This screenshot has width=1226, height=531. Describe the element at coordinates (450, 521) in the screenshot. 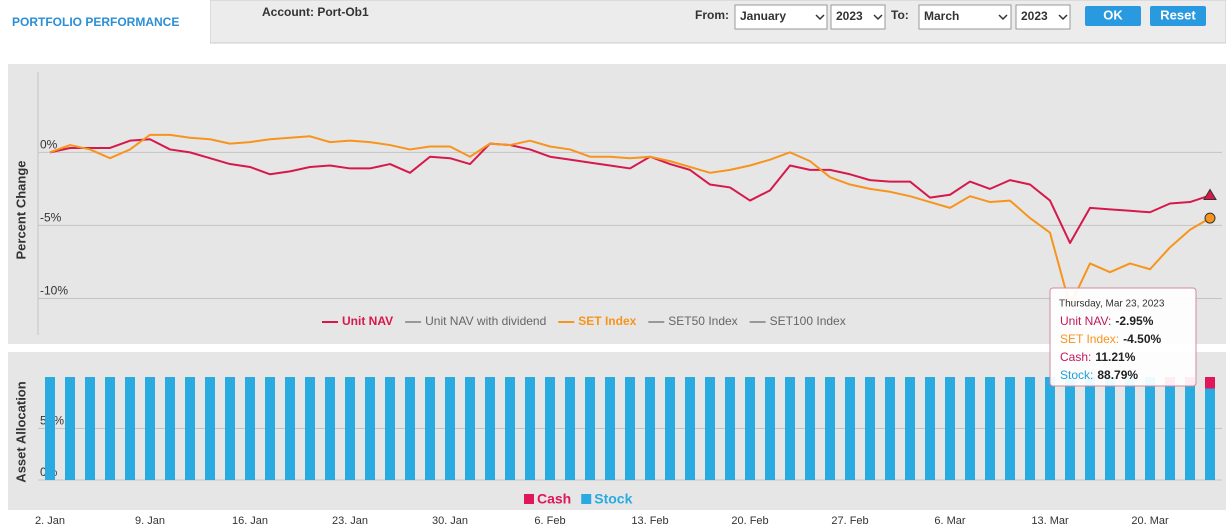

I see `x-tick-label: 30. Jan` at that location.